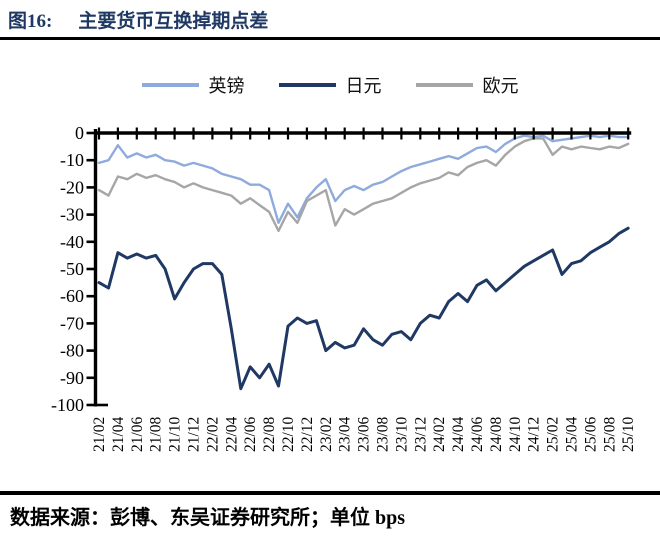 Image resolution: width=660 pixels, height=541 pixels. I want to click on x-tick-label: 22/12, so click(307, 434).